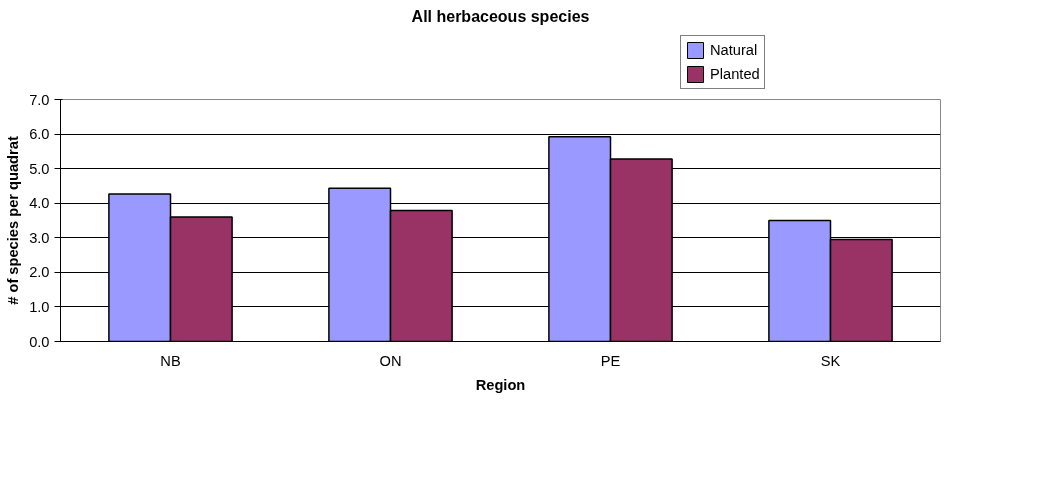  What do you see at coordinates (39, 203) in the screenshot?
I see `y-tick-label: 4.0` at bounding box center [39, 203].